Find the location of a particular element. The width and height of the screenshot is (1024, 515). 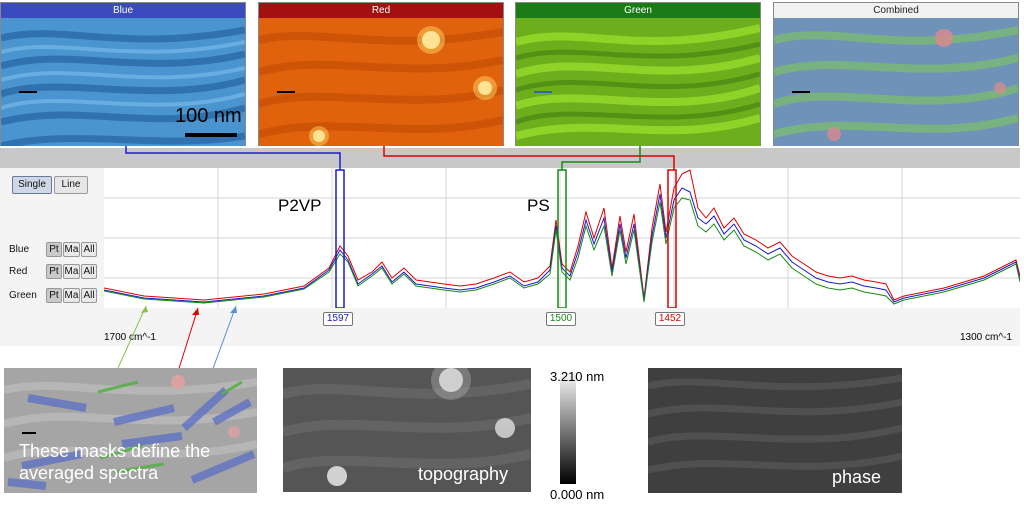

mask-image is located at coordinates (130, 430).